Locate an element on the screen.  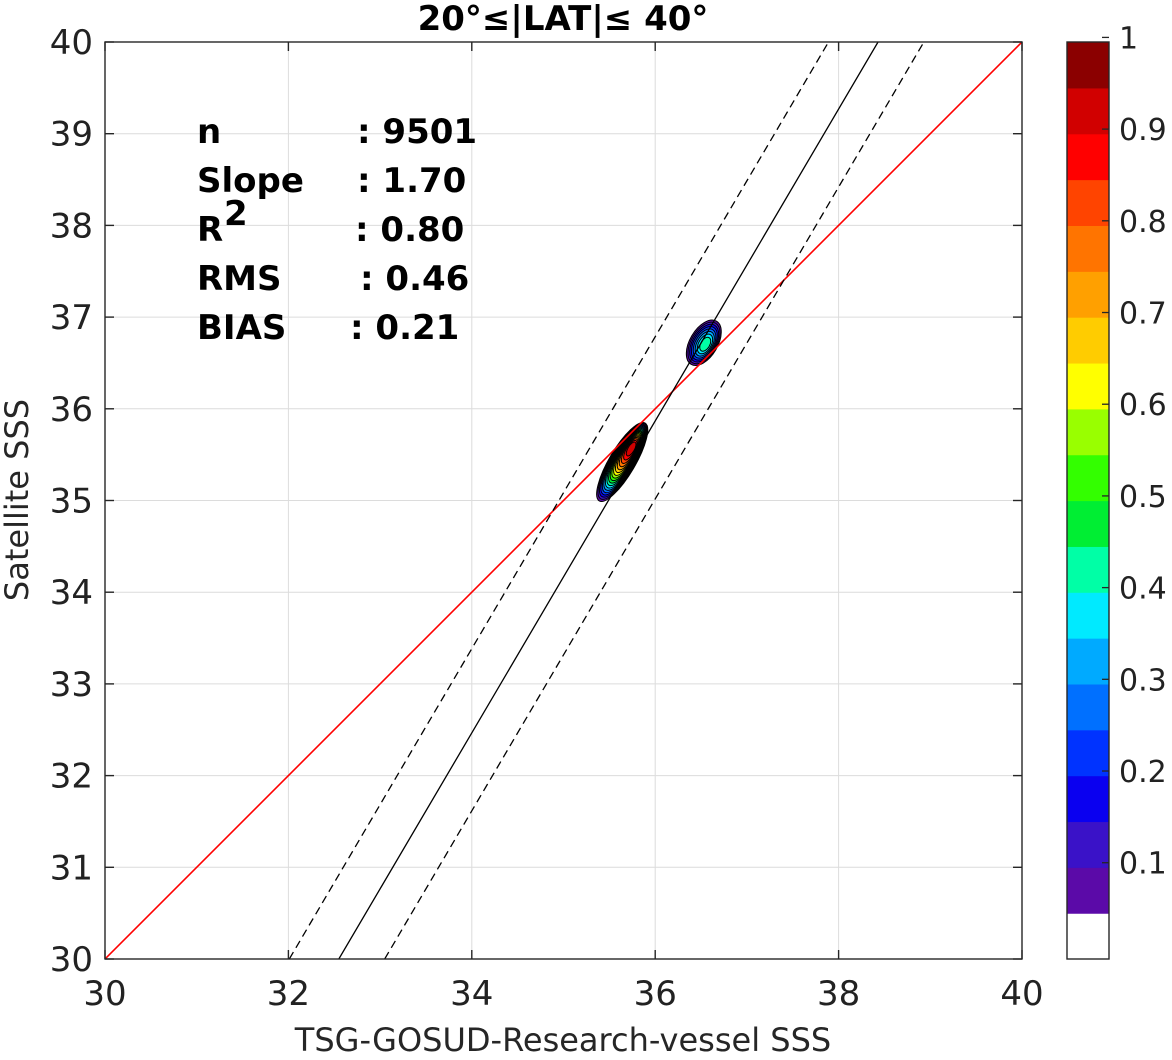
colorbar-tick-label: 0.9 is located at coordinates (1143, 130).